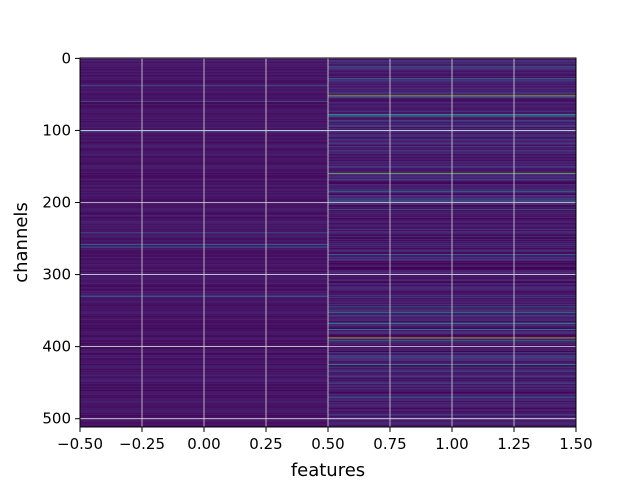 This screenshot has width=640, height=480. Describe the element at coordinates (575, 444) in the screenshot. I see `x-tick-label: 1.50` at that location.